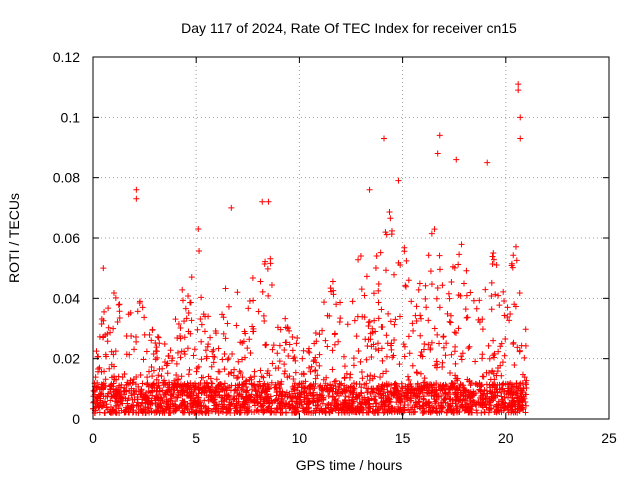 The image size is (640, 480). Describe the element at coordinates (14, 238) in the screenshot. I see `y-axis-label: ROTI / TECUs` at that location.